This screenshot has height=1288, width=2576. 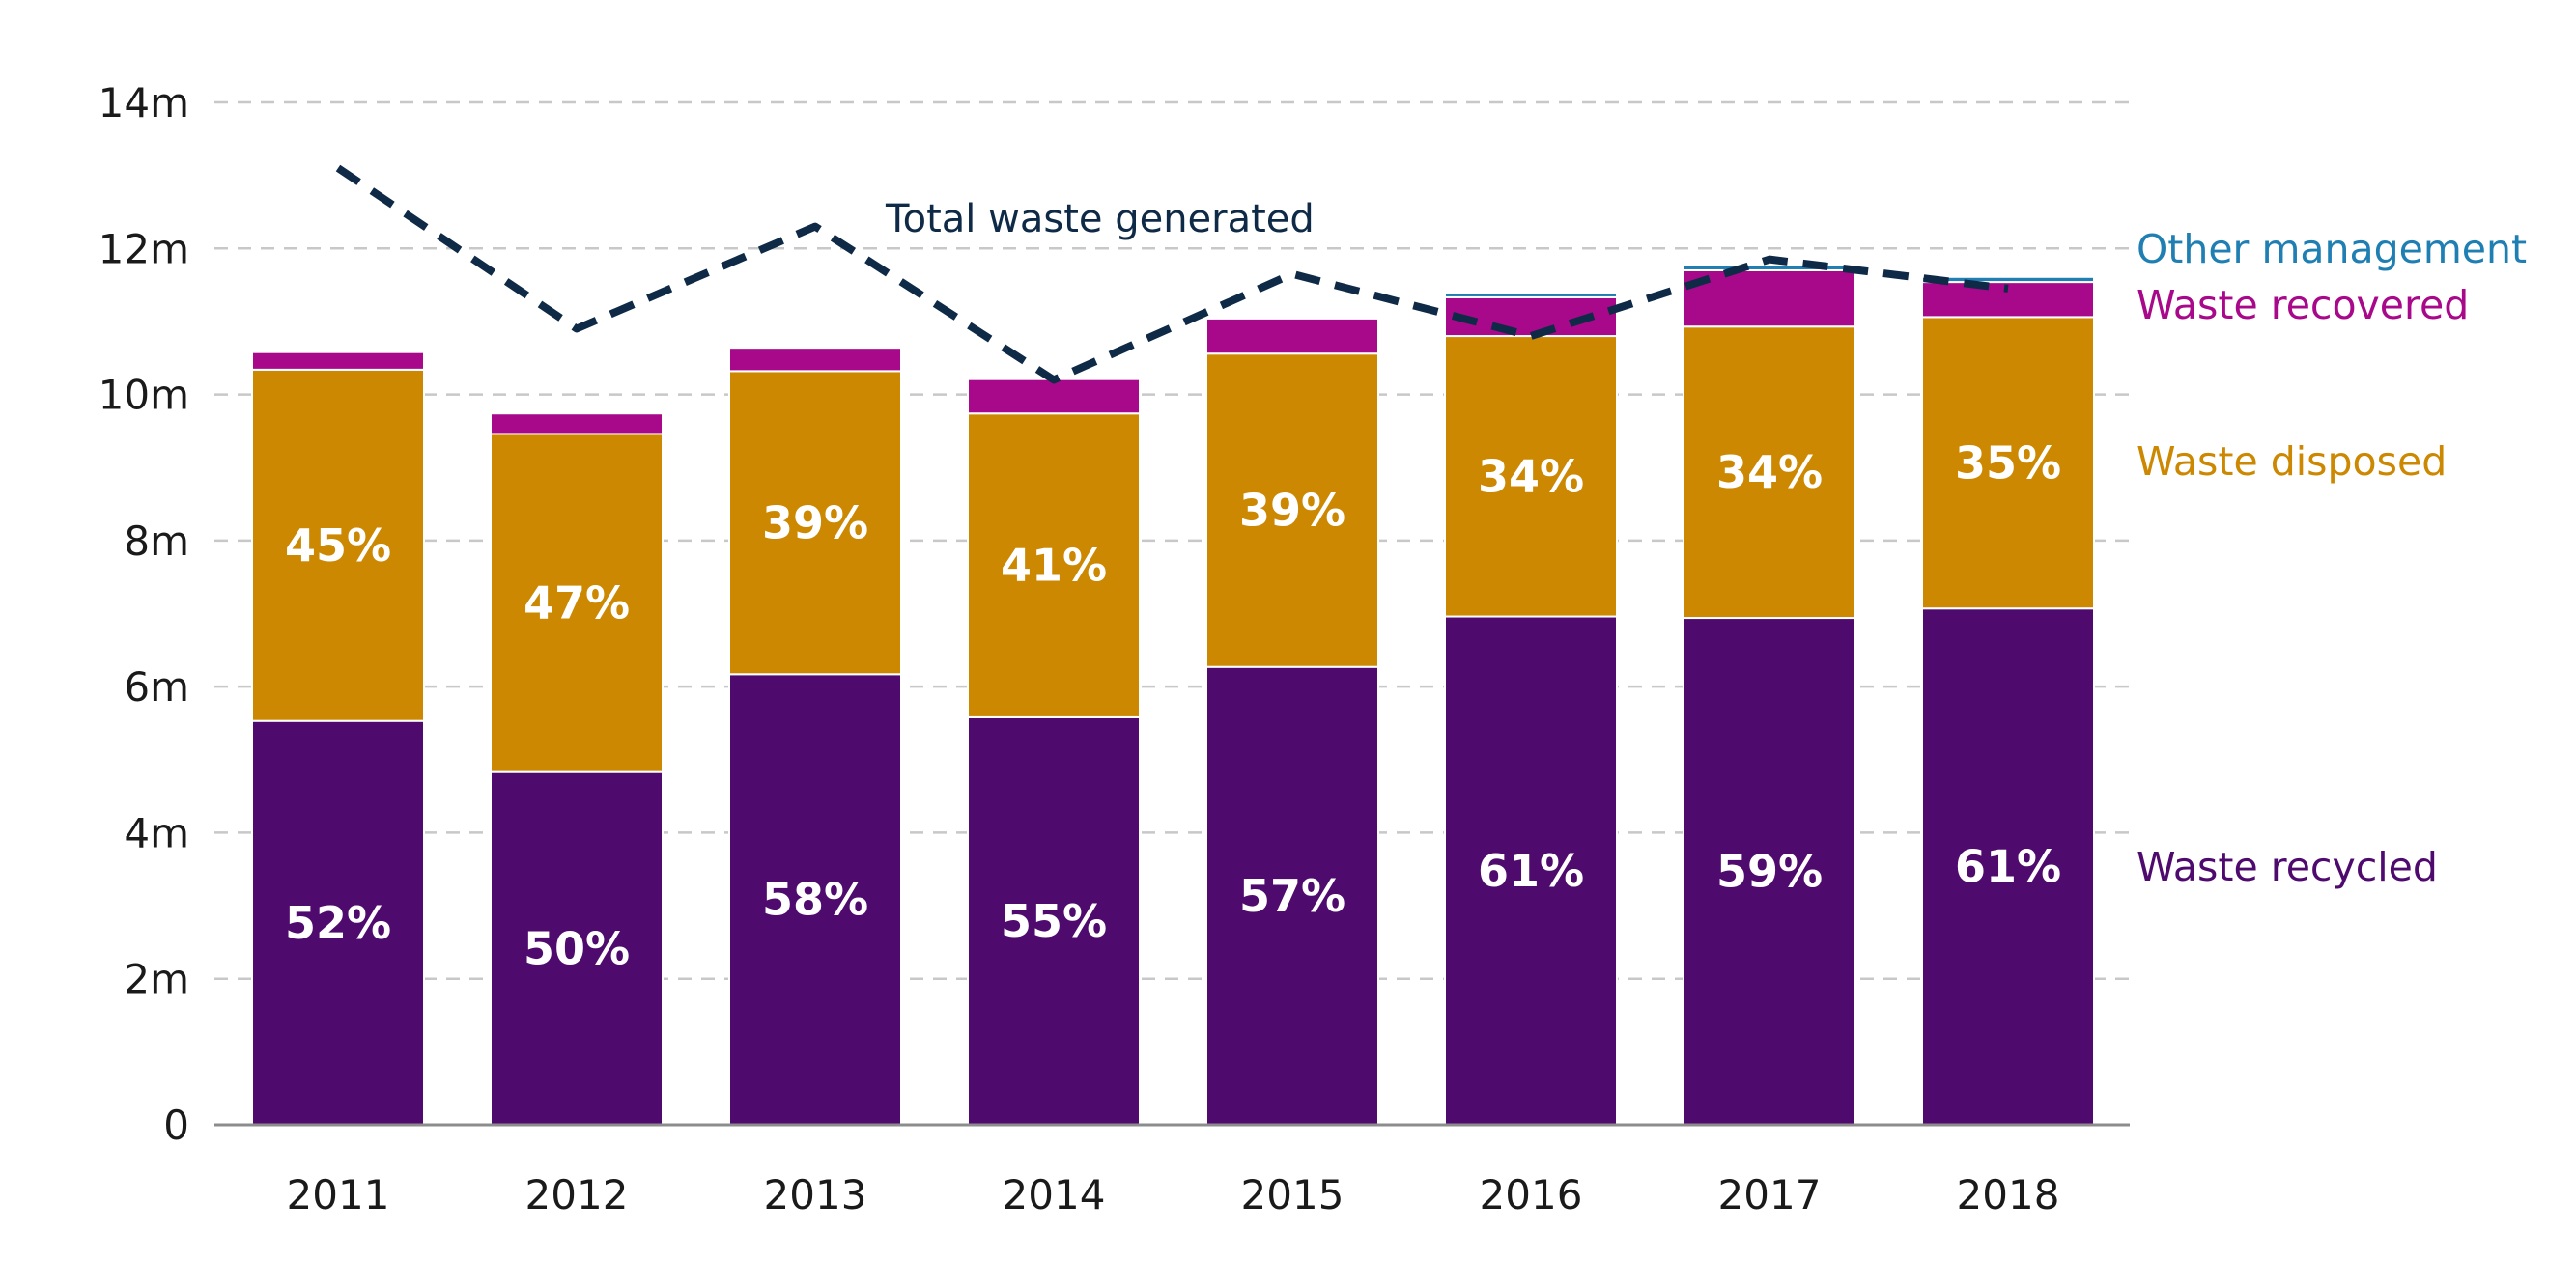 I want to click on y-tick-label: 14m, so click(x=144, y=103).